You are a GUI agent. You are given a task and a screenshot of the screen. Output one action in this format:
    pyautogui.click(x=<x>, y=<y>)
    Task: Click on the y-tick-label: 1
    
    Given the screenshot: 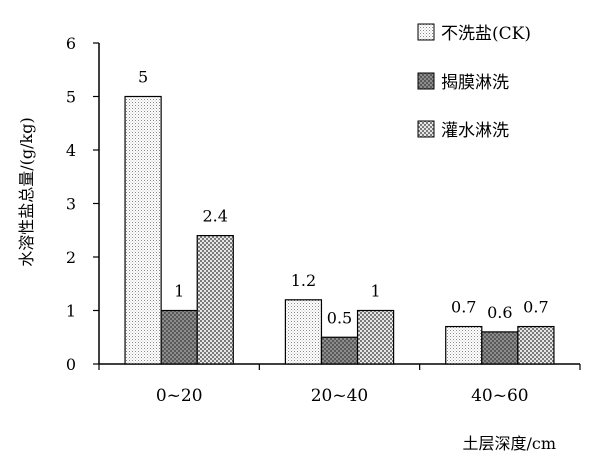 What is the action you would take?
    pyautogui.click(x=71, y=311)
    